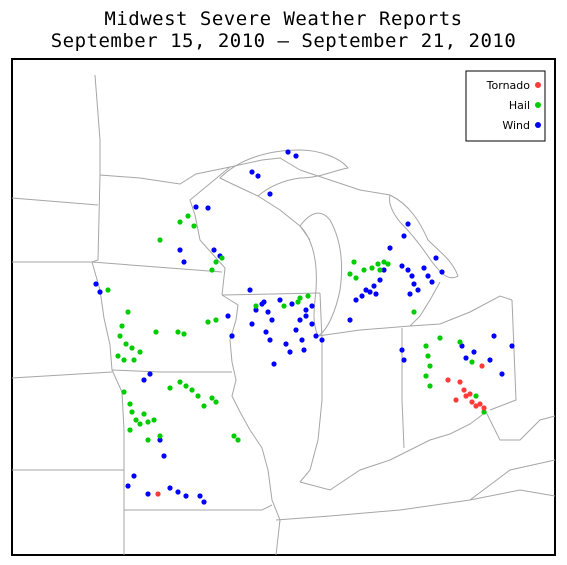 The image size is (567, 565). I want to click on legend-marker-hail, so click(538, 105).